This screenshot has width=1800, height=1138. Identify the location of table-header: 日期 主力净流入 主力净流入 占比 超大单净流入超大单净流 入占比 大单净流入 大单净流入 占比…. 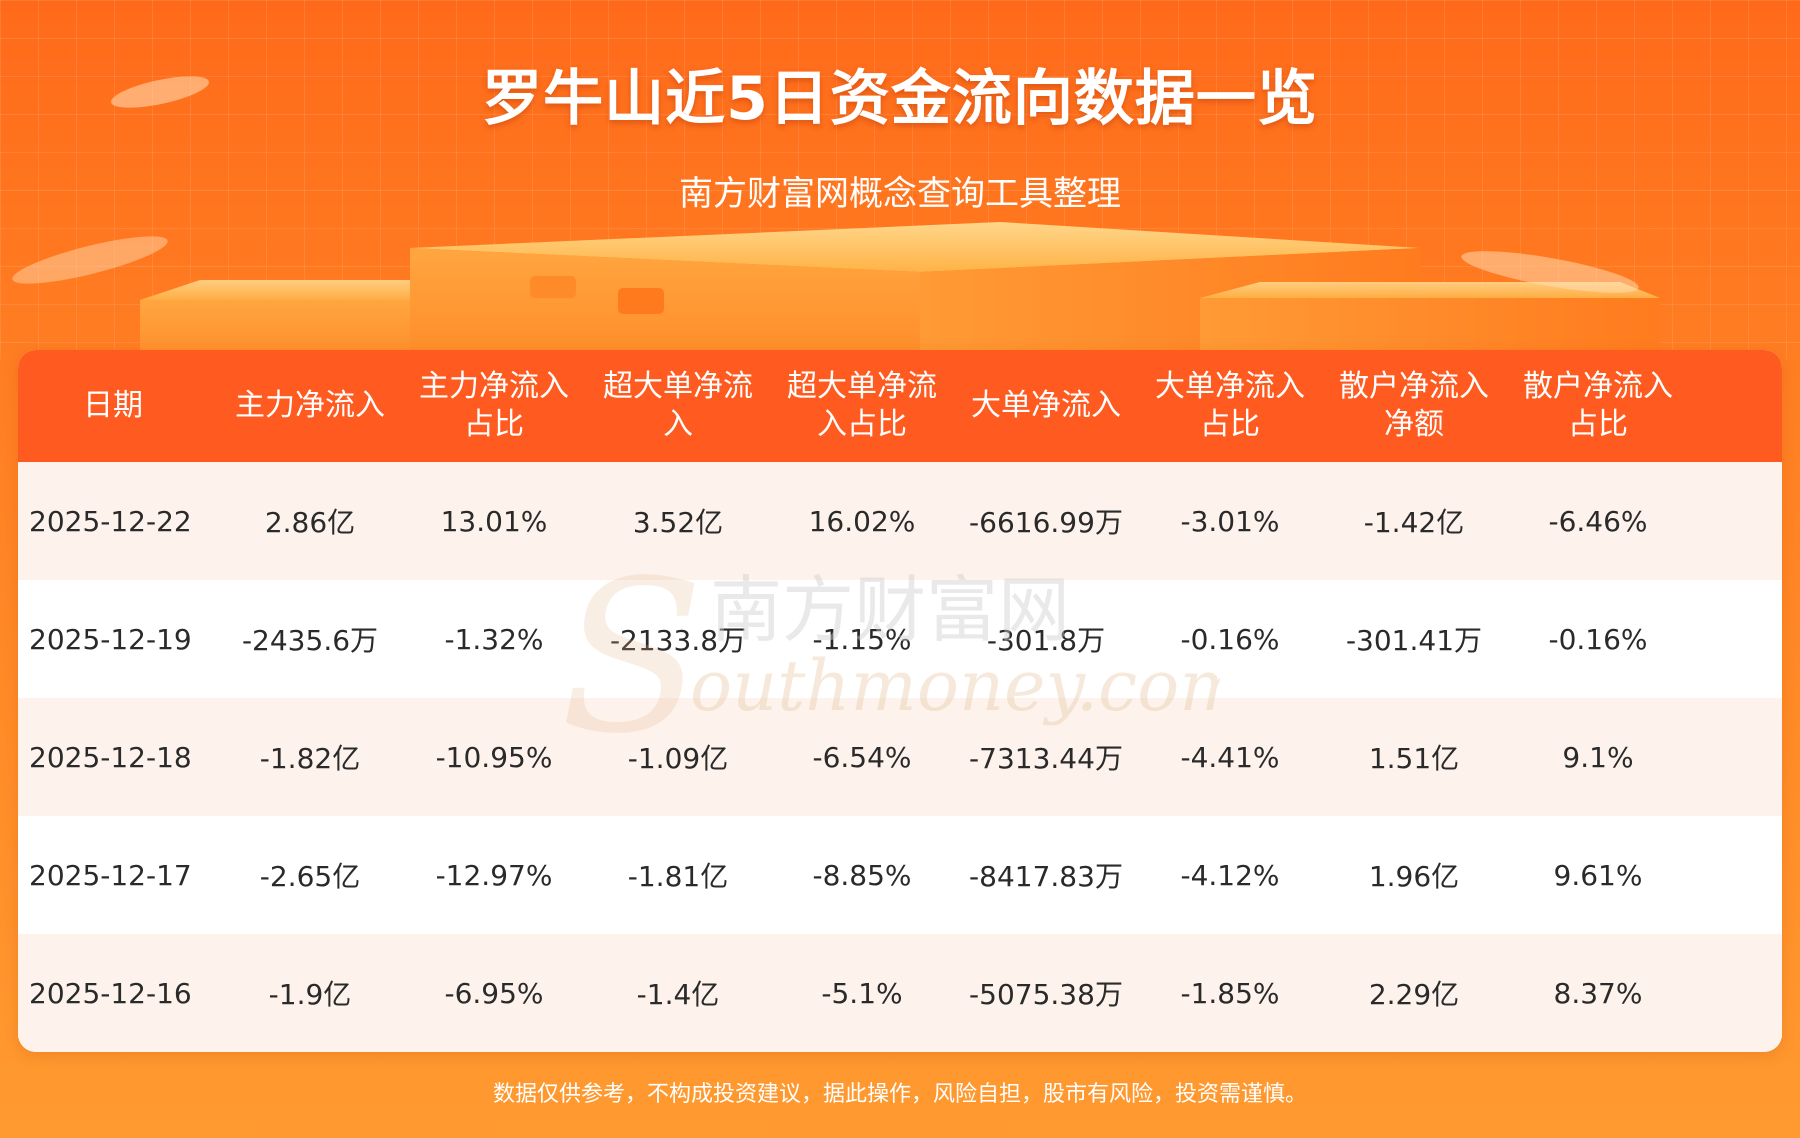
(900, 406).